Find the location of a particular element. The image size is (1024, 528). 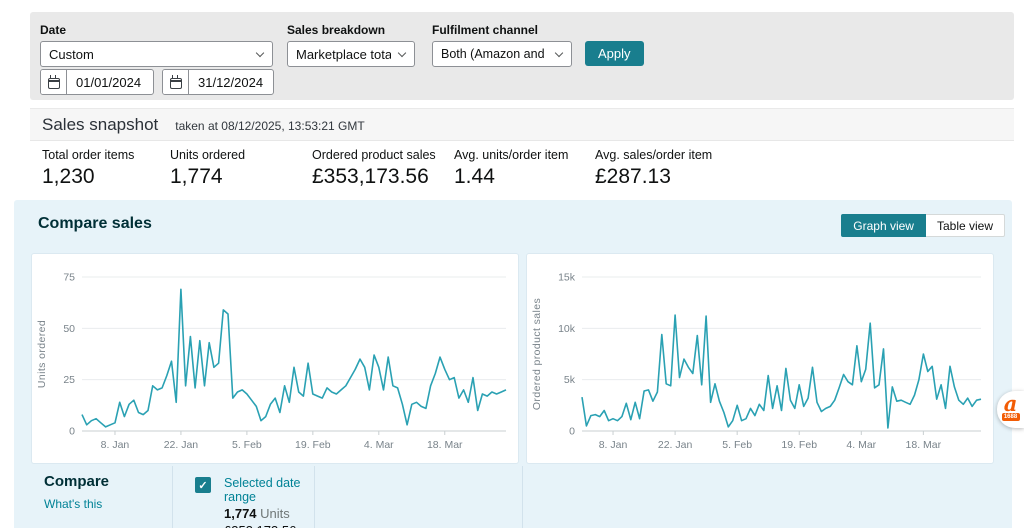

1688-label: 1688 is located at coordinates (1010, 417).